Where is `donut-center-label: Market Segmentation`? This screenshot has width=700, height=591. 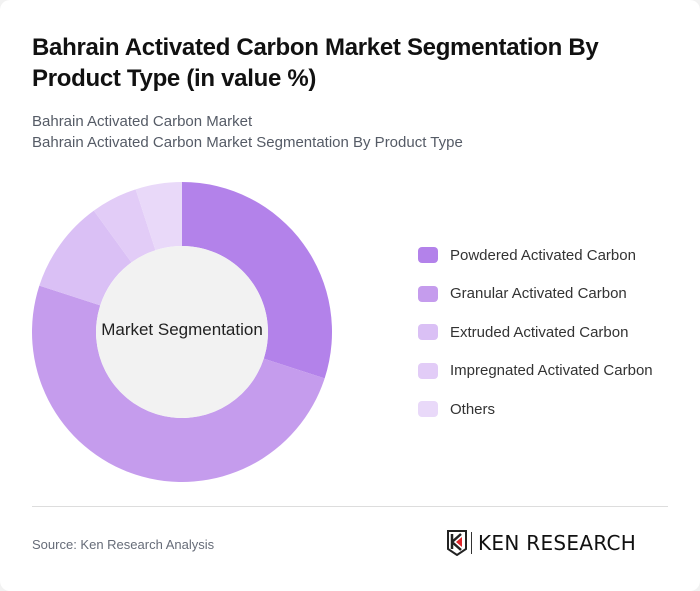 donut-center-label: Market Segmentation is located at coordinates (182, 329).